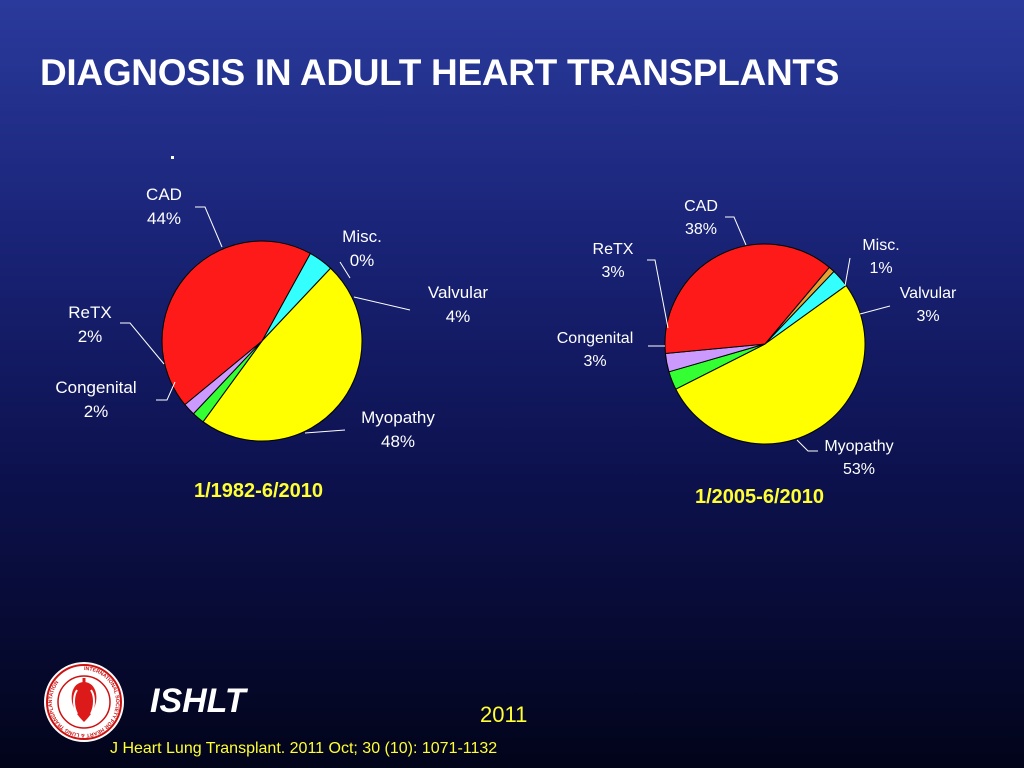  What do you see at coordinates (440, 72) in the screenshot?
I see `slide-title: DIAGNOSIS IN ADULT HEART TRANSPLANTS` at bounding box center [440, 72].